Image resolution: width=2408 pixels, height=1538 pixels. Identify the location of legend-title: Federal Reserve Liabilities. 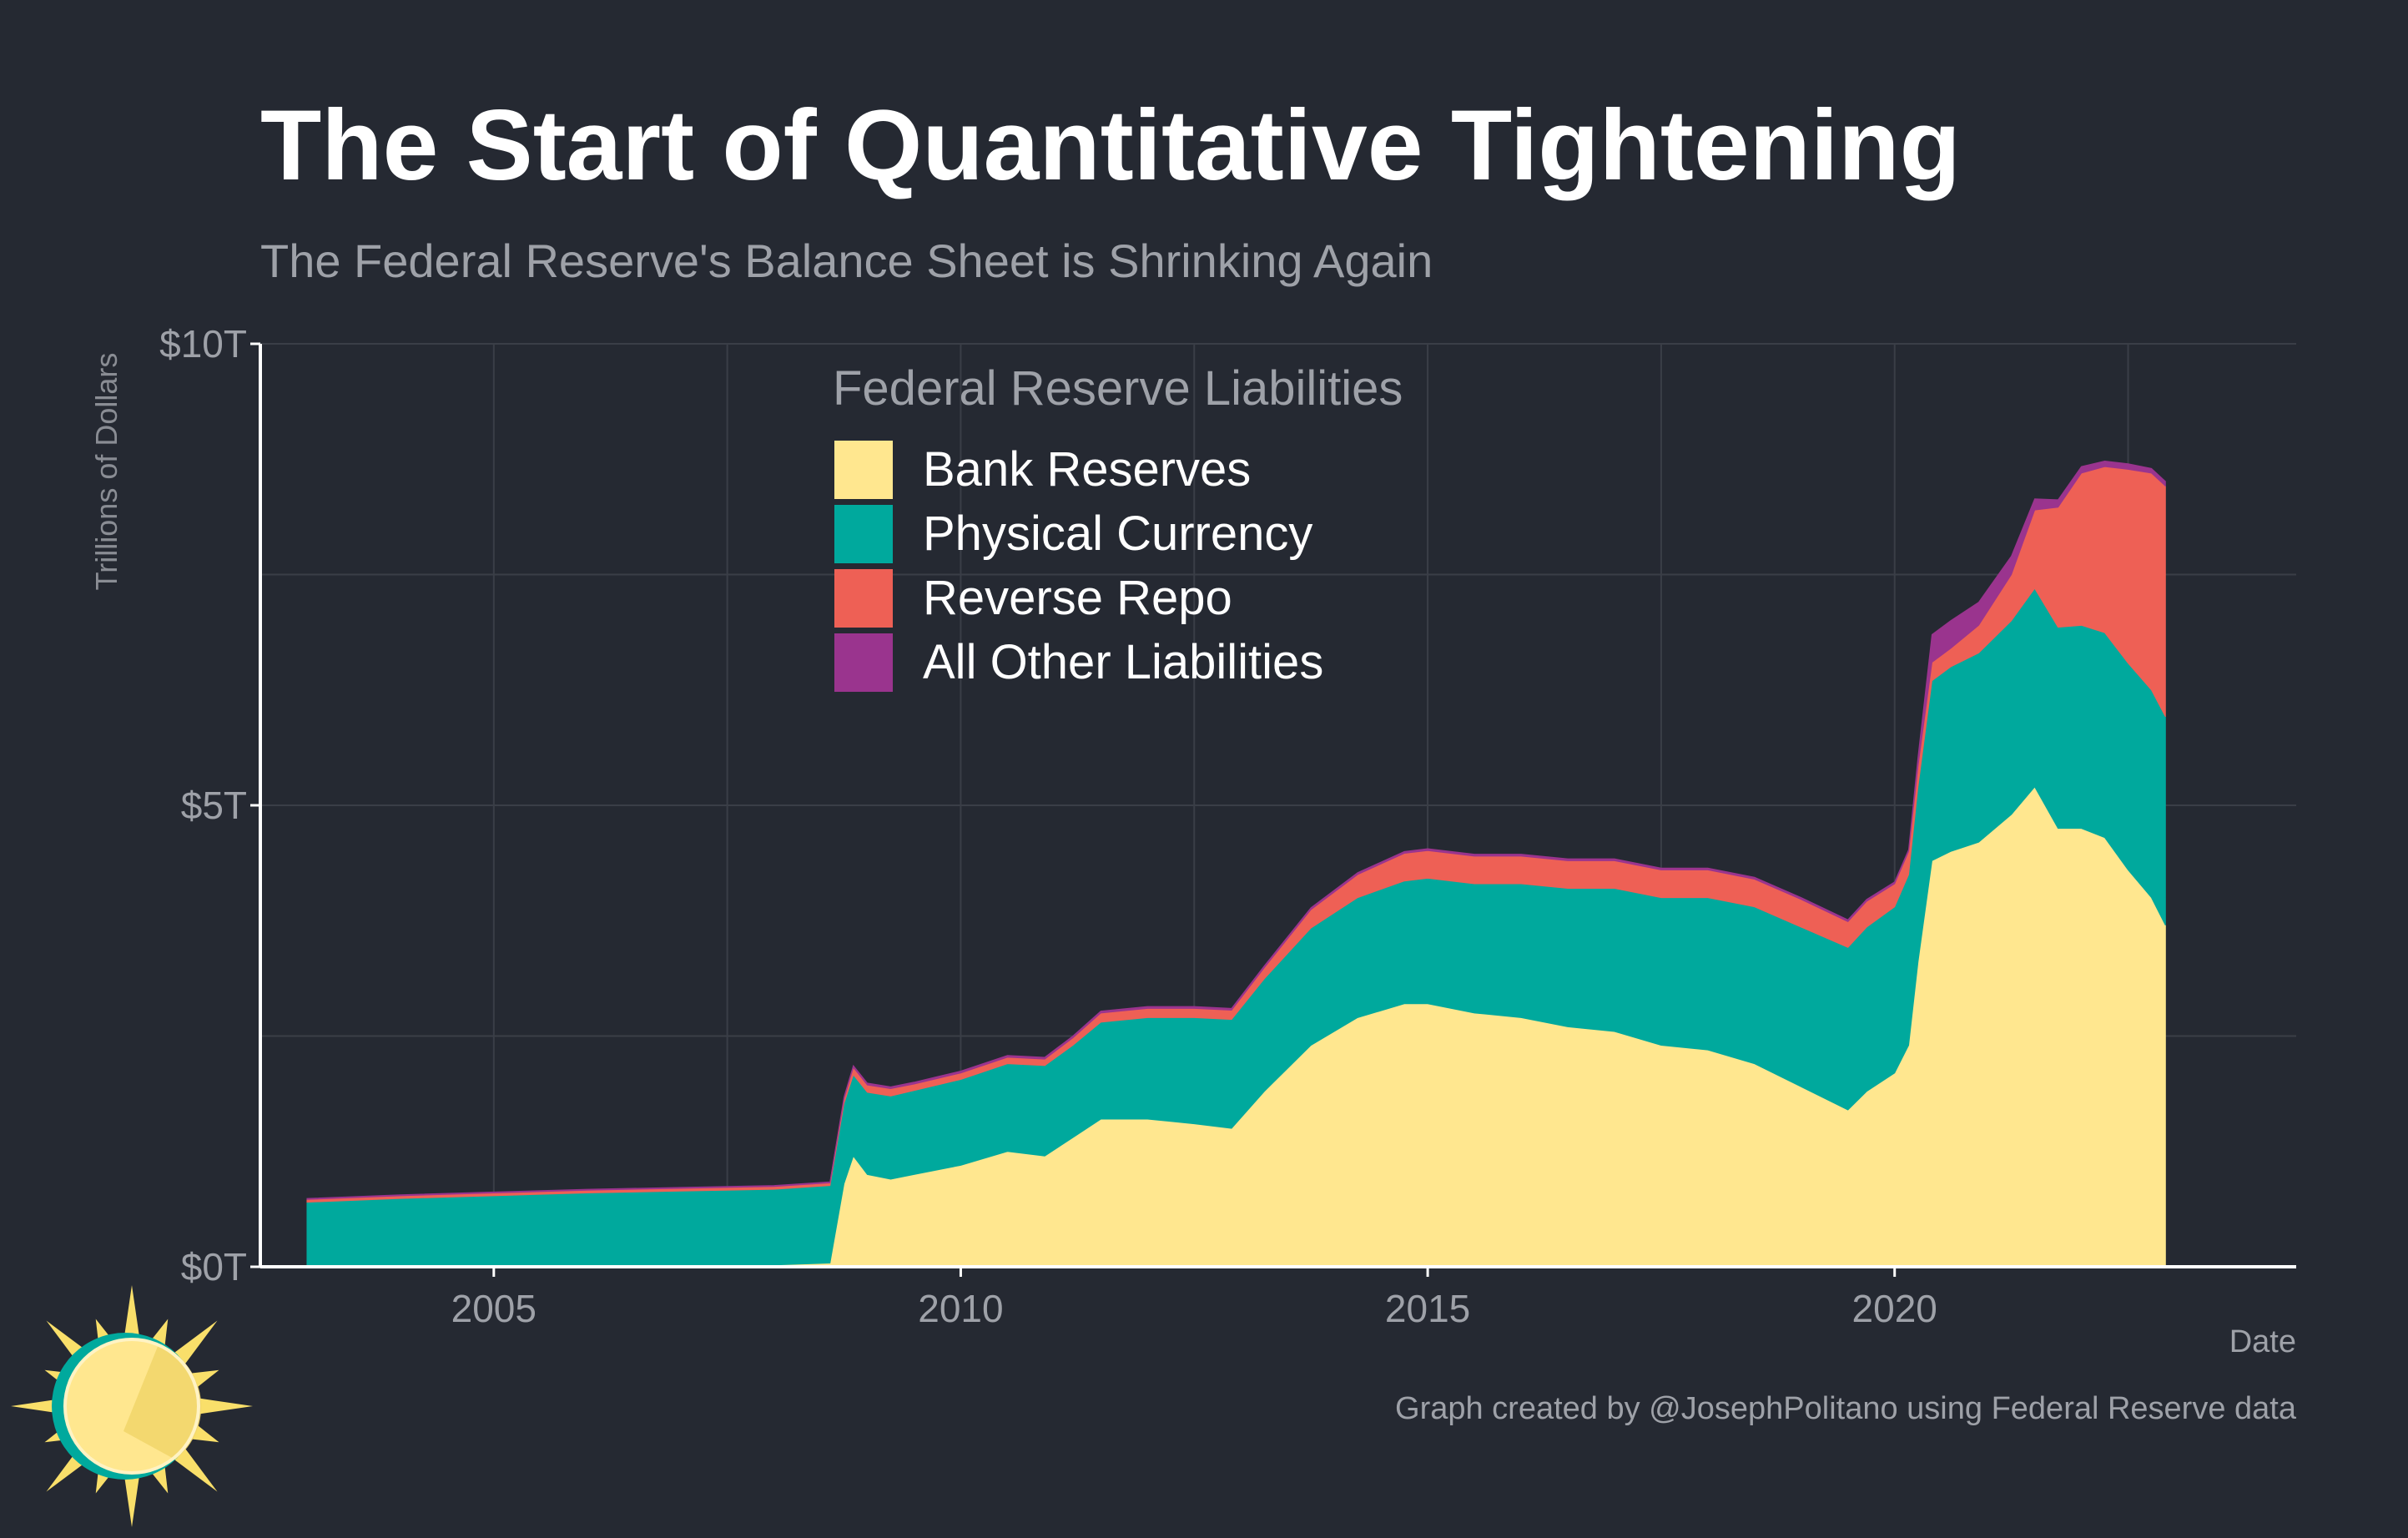
(1118, 388).